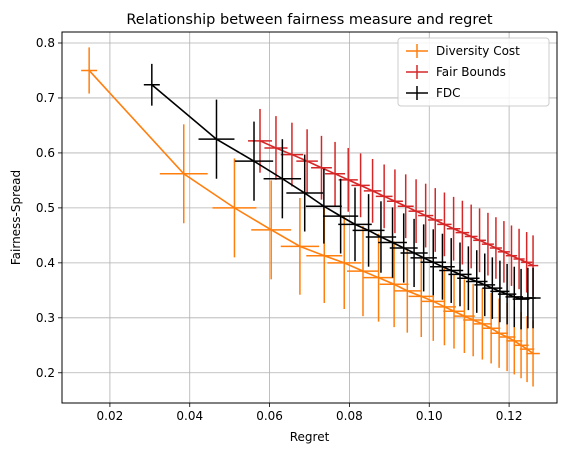 The width and height of the screenshot is (567, 455). I want to click on legend: Diversity Cost Fair Bounds FDC, so click(473, 72).